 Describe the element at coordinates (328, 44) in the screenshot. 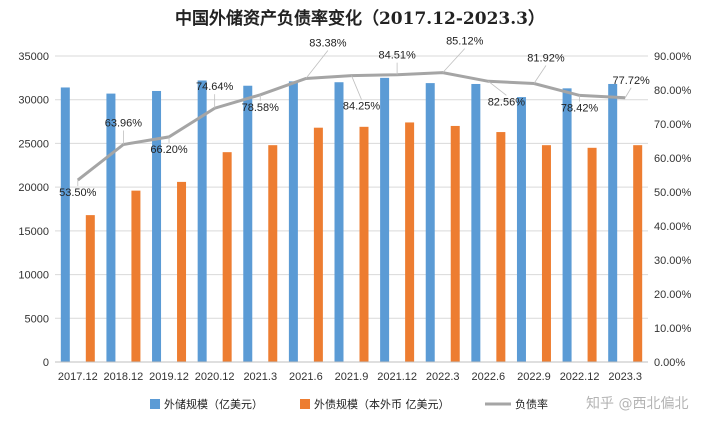

I see `rate-data-label: 83.38%` at that location.